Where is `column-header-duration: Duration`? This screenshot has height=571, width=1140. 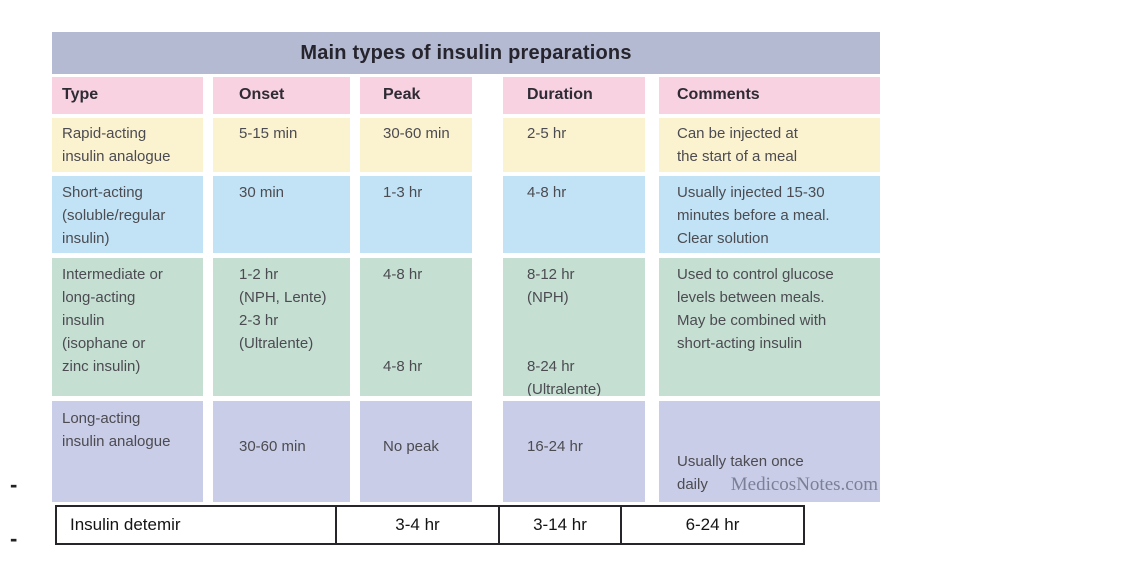
column-header-duration: Duration is located at coordinates (574, 95).